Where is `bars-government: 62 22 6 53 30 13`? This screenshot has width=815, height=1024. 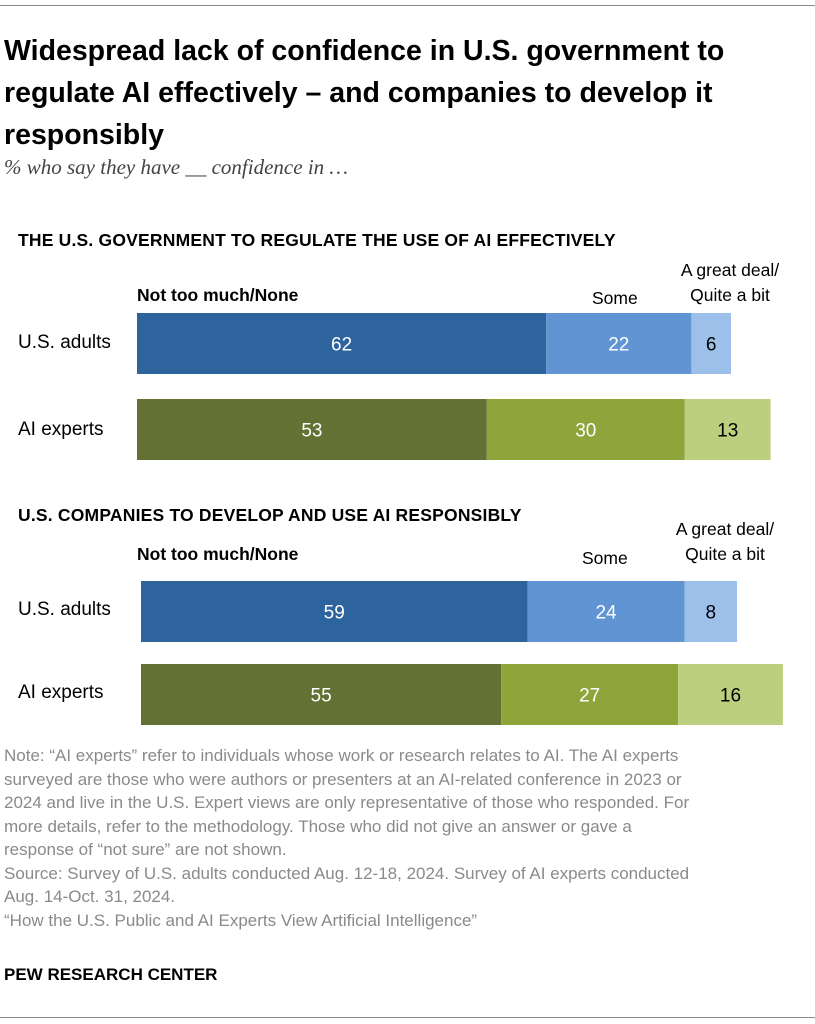
bars-government: 62 22 6 53 30 13 is located at coordinates (454, 386).